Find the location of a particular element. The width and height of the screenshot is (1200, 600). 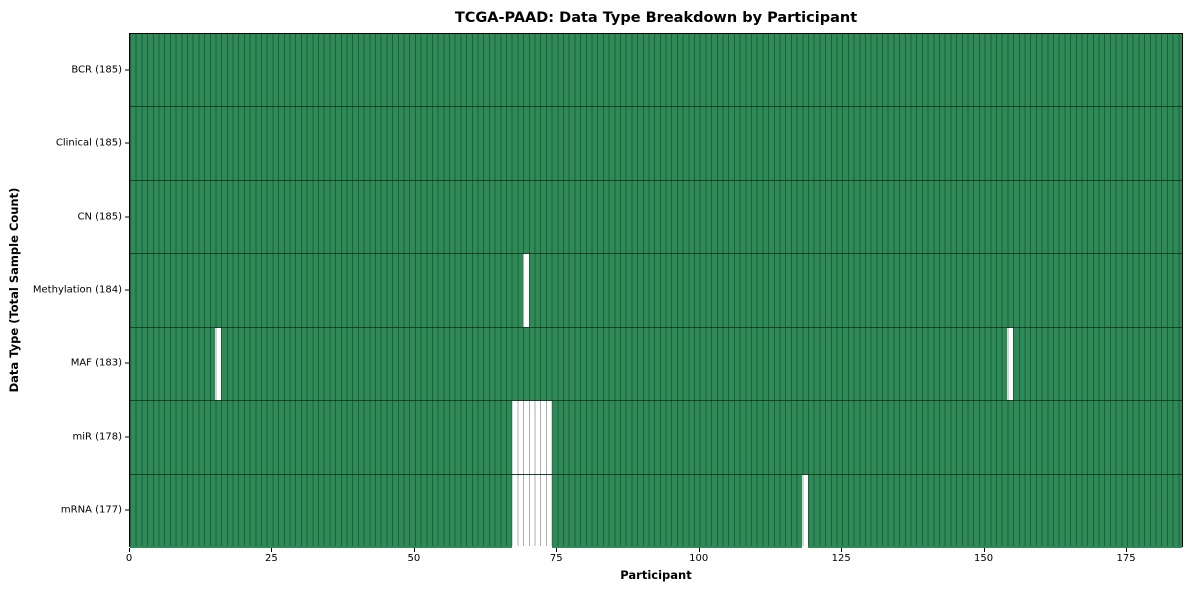

row-mRNA is located at coordinates (656, 511).